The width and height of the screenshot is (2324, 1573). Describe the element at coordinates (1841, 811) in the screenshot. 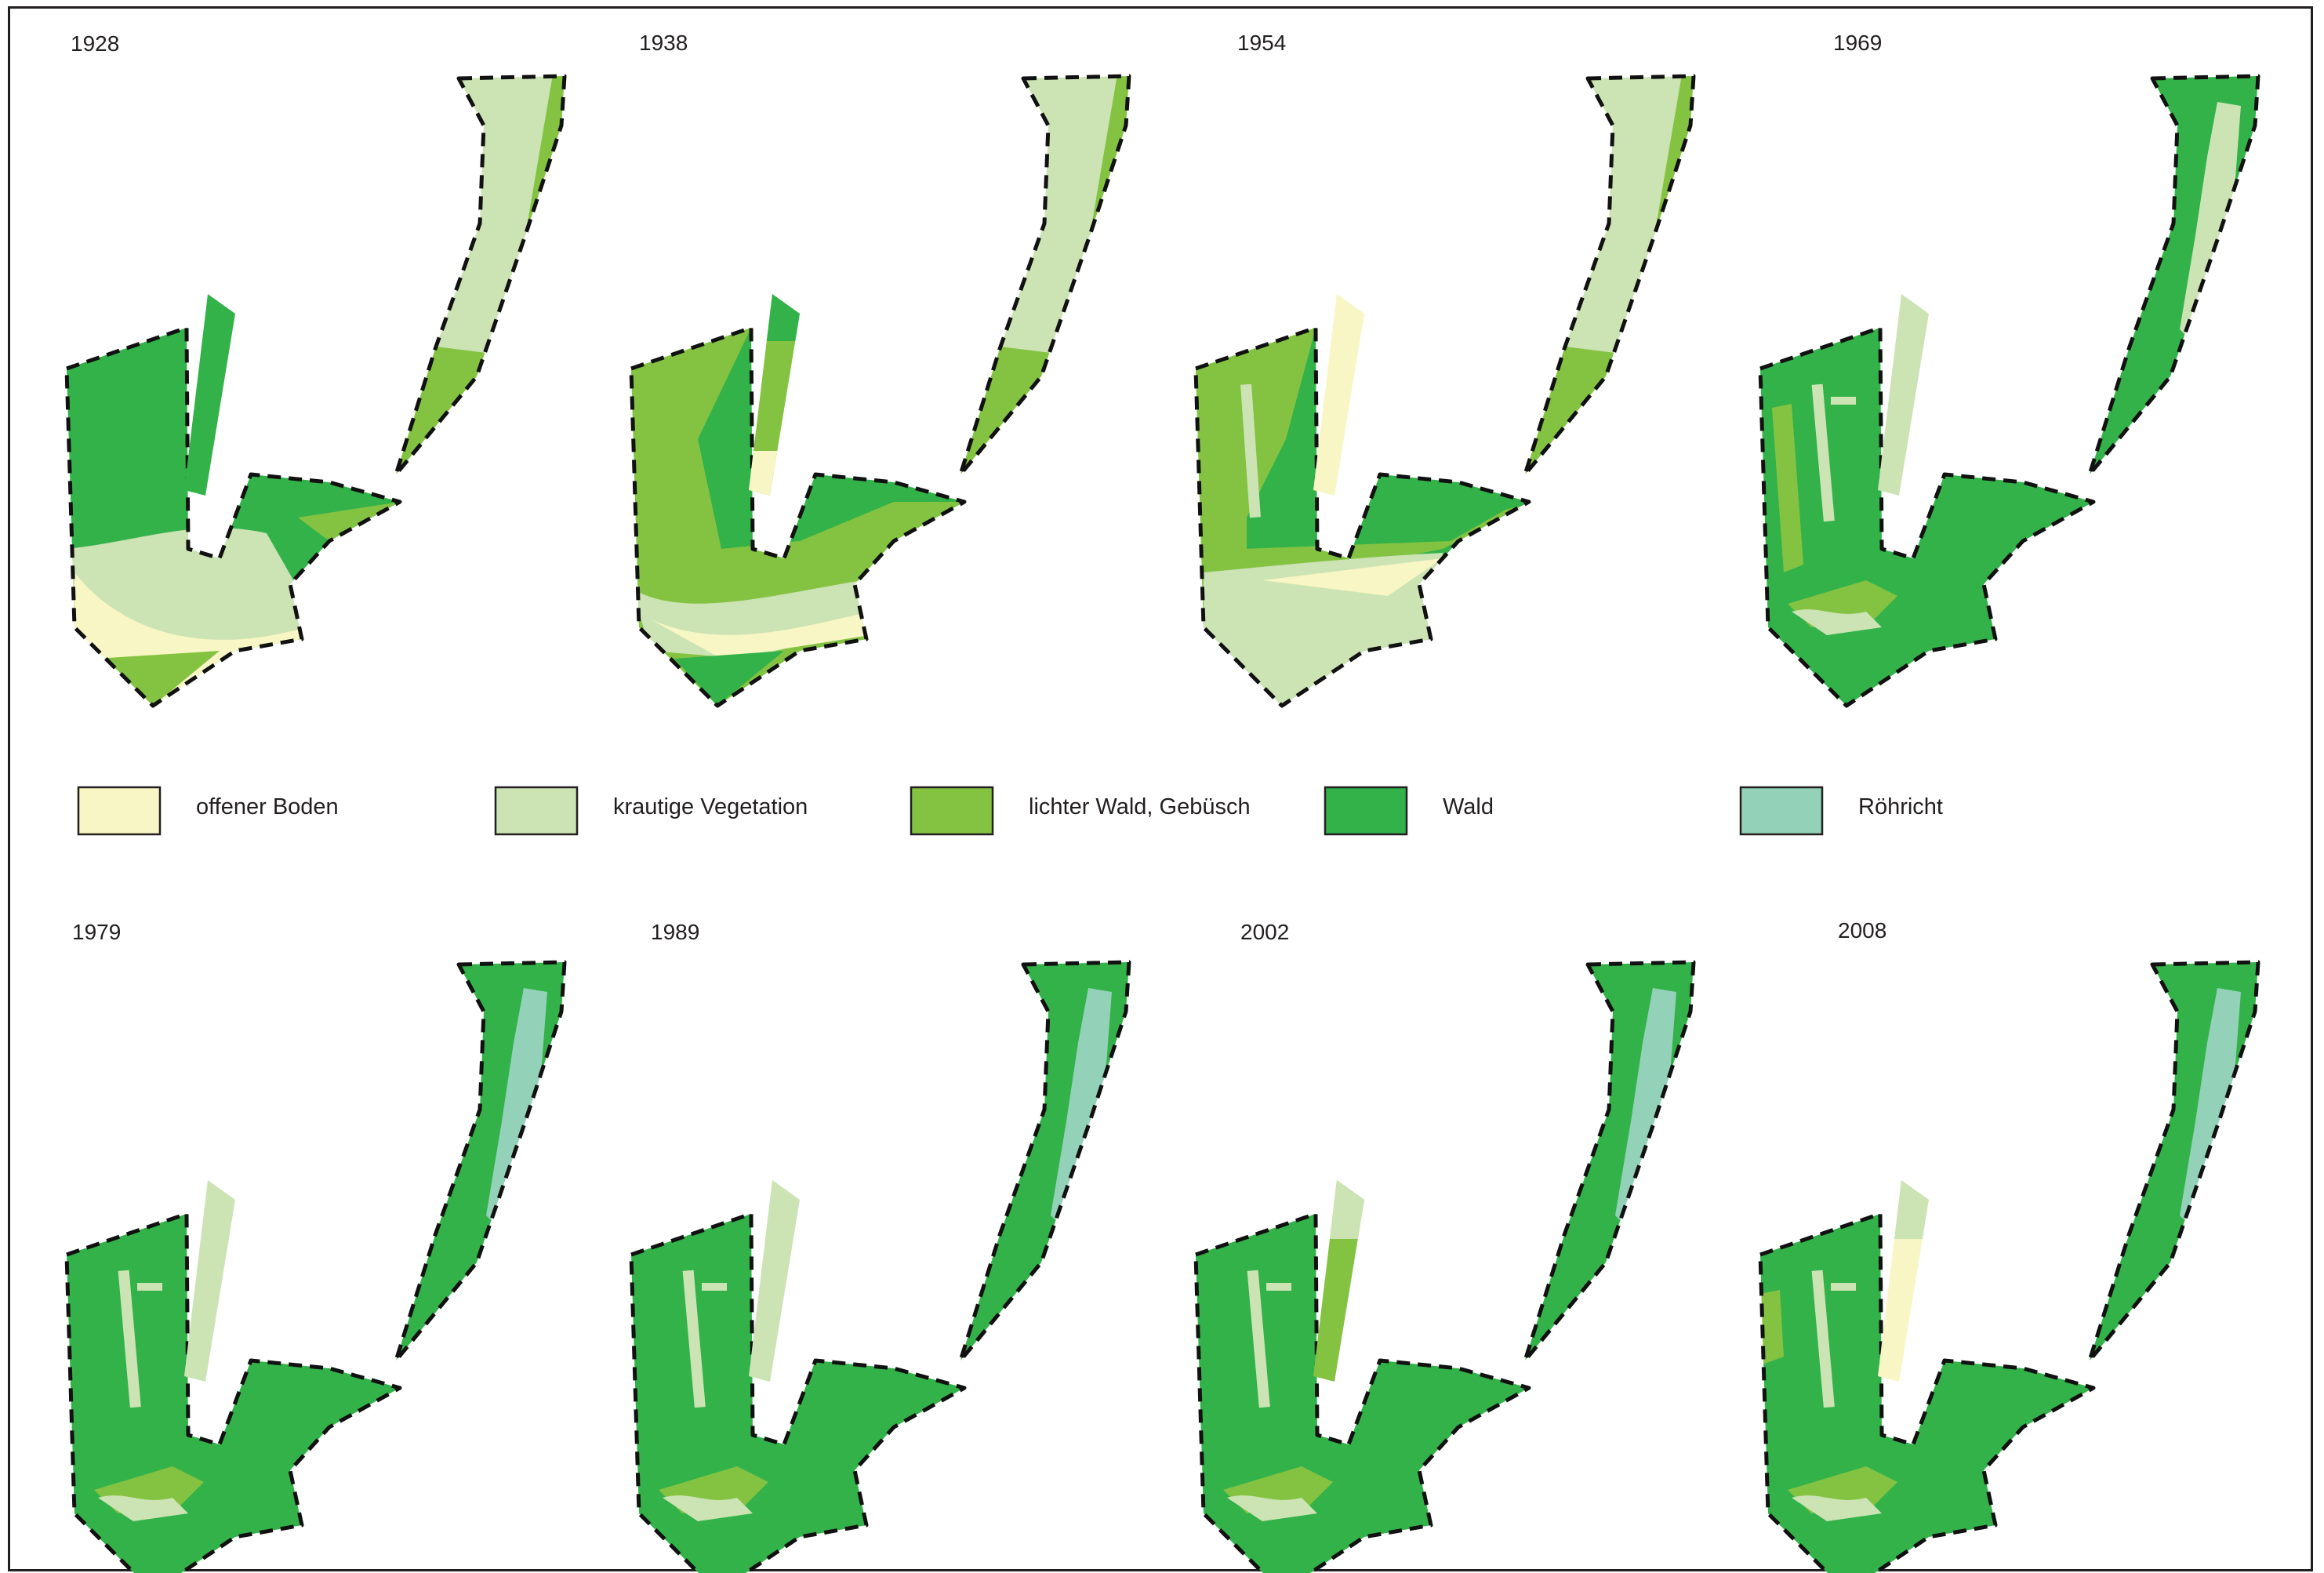

I see `legend-item-roehricht: Röhricht` at that location.